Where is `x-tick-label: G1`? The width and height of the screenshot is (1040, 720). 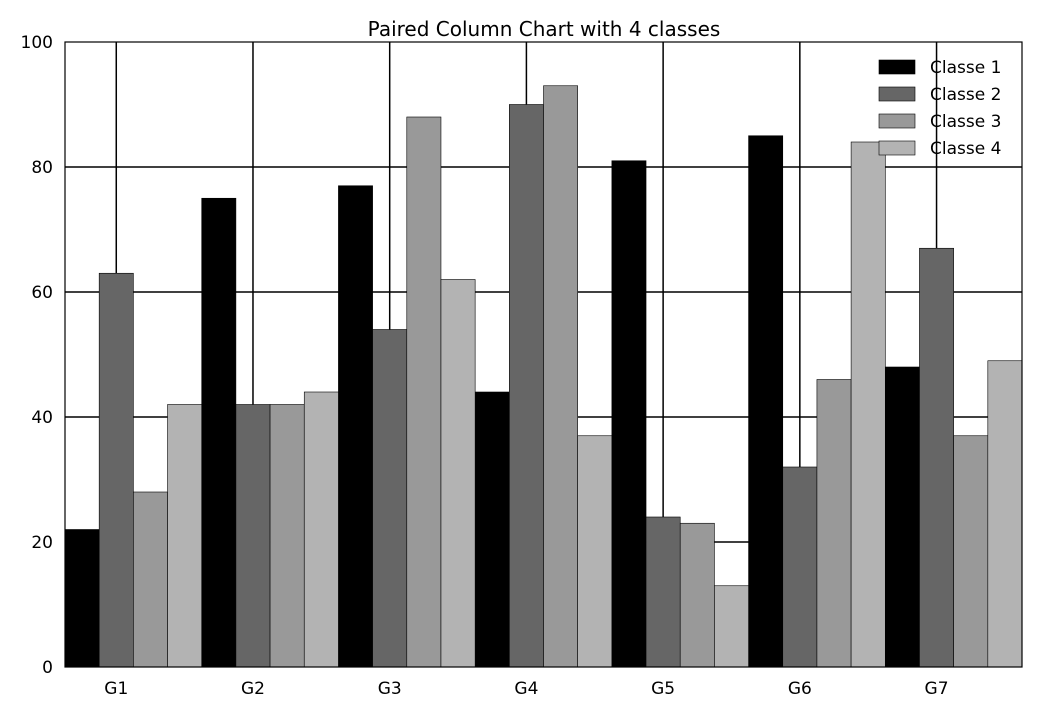 x-tick-label: G1 is located at coordinates (116, 689).